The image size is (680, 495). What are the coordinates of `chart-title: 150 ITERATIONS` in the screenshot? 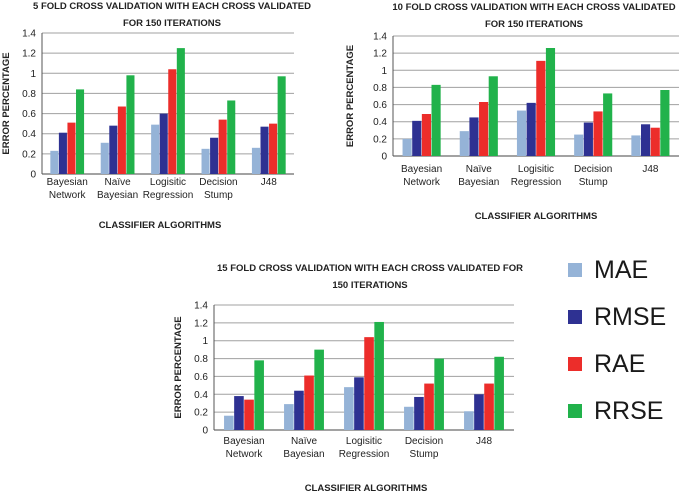 It's located at (369, 285).